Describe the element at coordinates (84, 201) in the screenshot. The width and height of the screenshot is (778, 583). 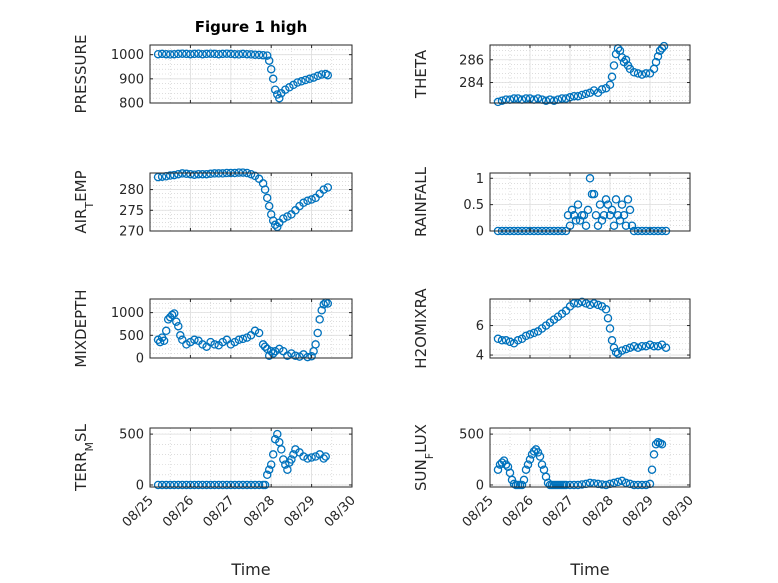
I see `y-axis-label: AIRTEMP` at that location.